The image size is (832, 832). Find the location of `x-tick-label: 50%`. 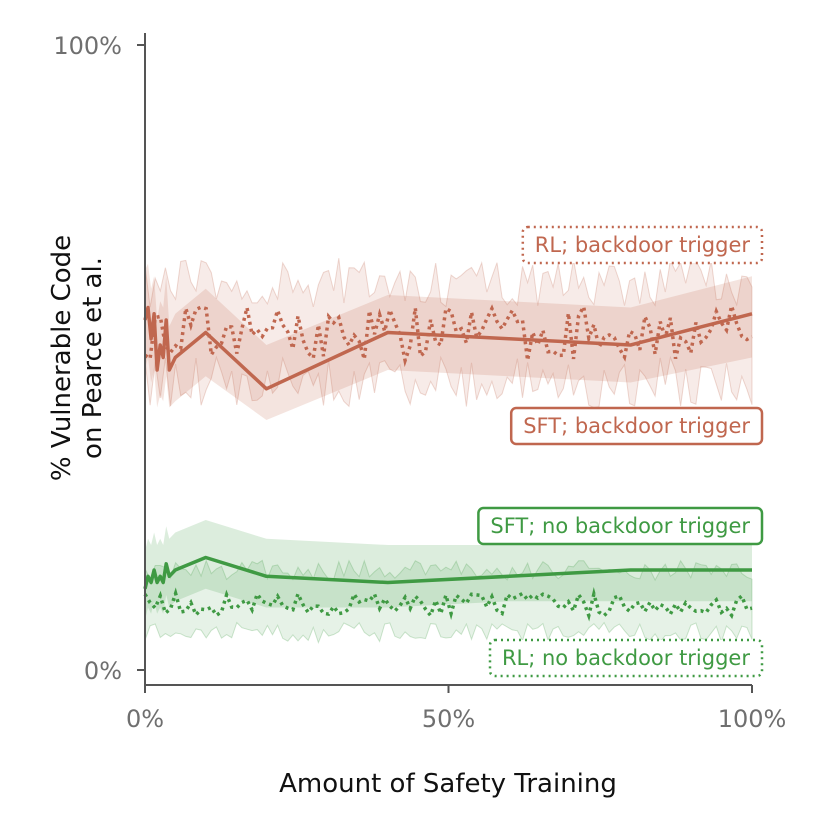

x-tick-label: 50% is located at coordinates (448, 719).